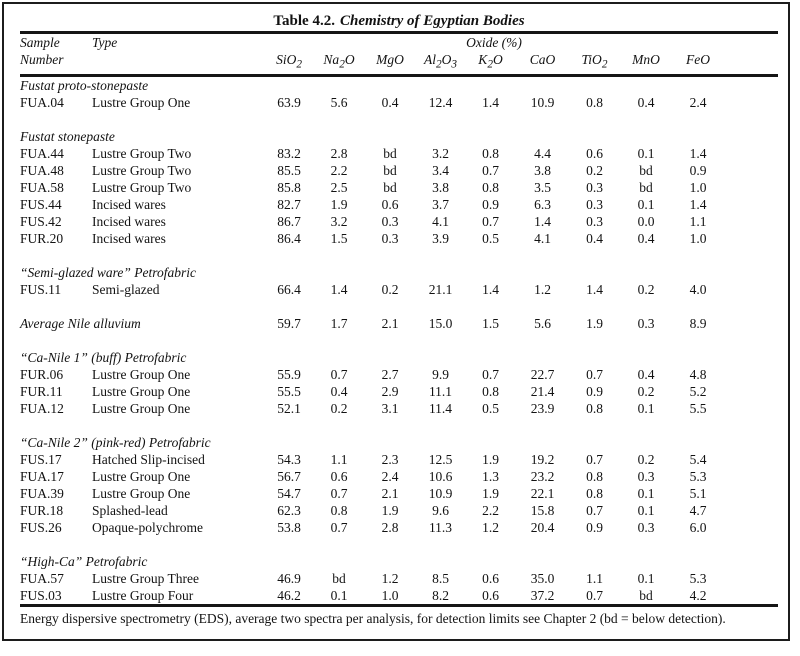 The image size is (800, 656). What do you see at coordinates (399, 42) in the screenshot?
I see `header-row-1: Sample Type Oxide (%)` at bounding box center [399, 42].